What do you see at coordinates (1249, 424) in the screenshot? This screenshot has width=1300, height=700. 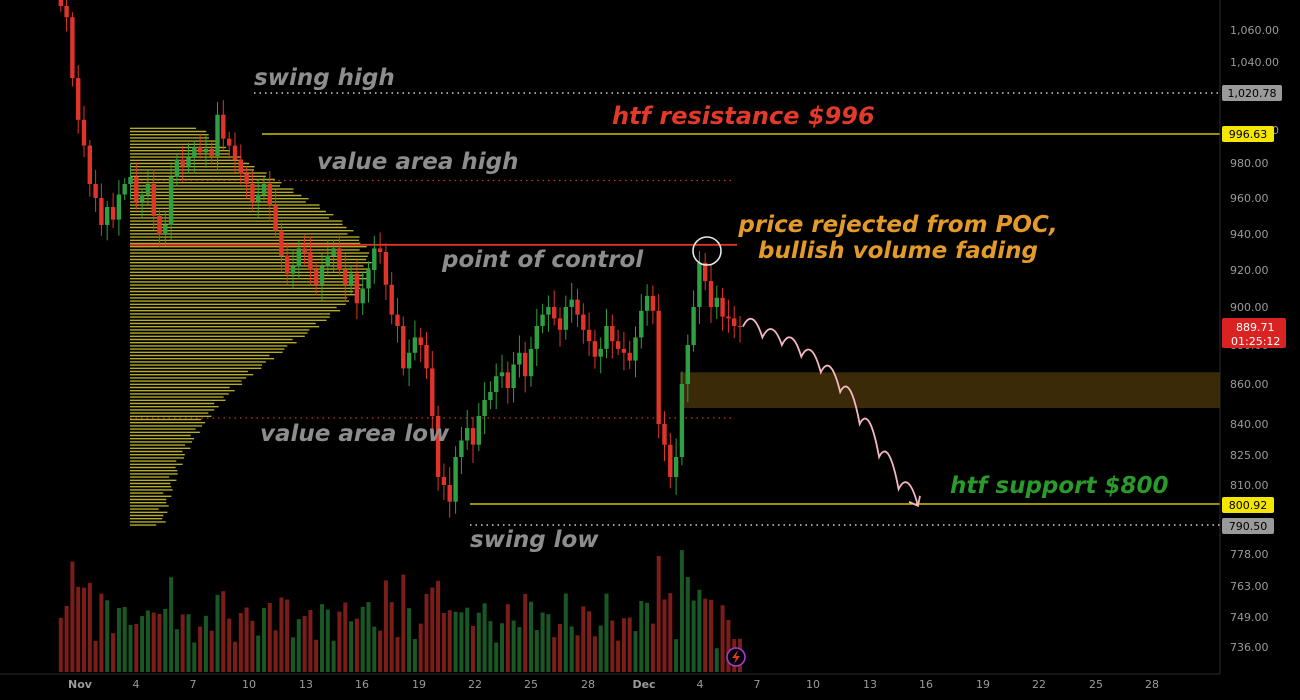 I see `y-tick-label: 840.00` at bounding box center [1249, 424].